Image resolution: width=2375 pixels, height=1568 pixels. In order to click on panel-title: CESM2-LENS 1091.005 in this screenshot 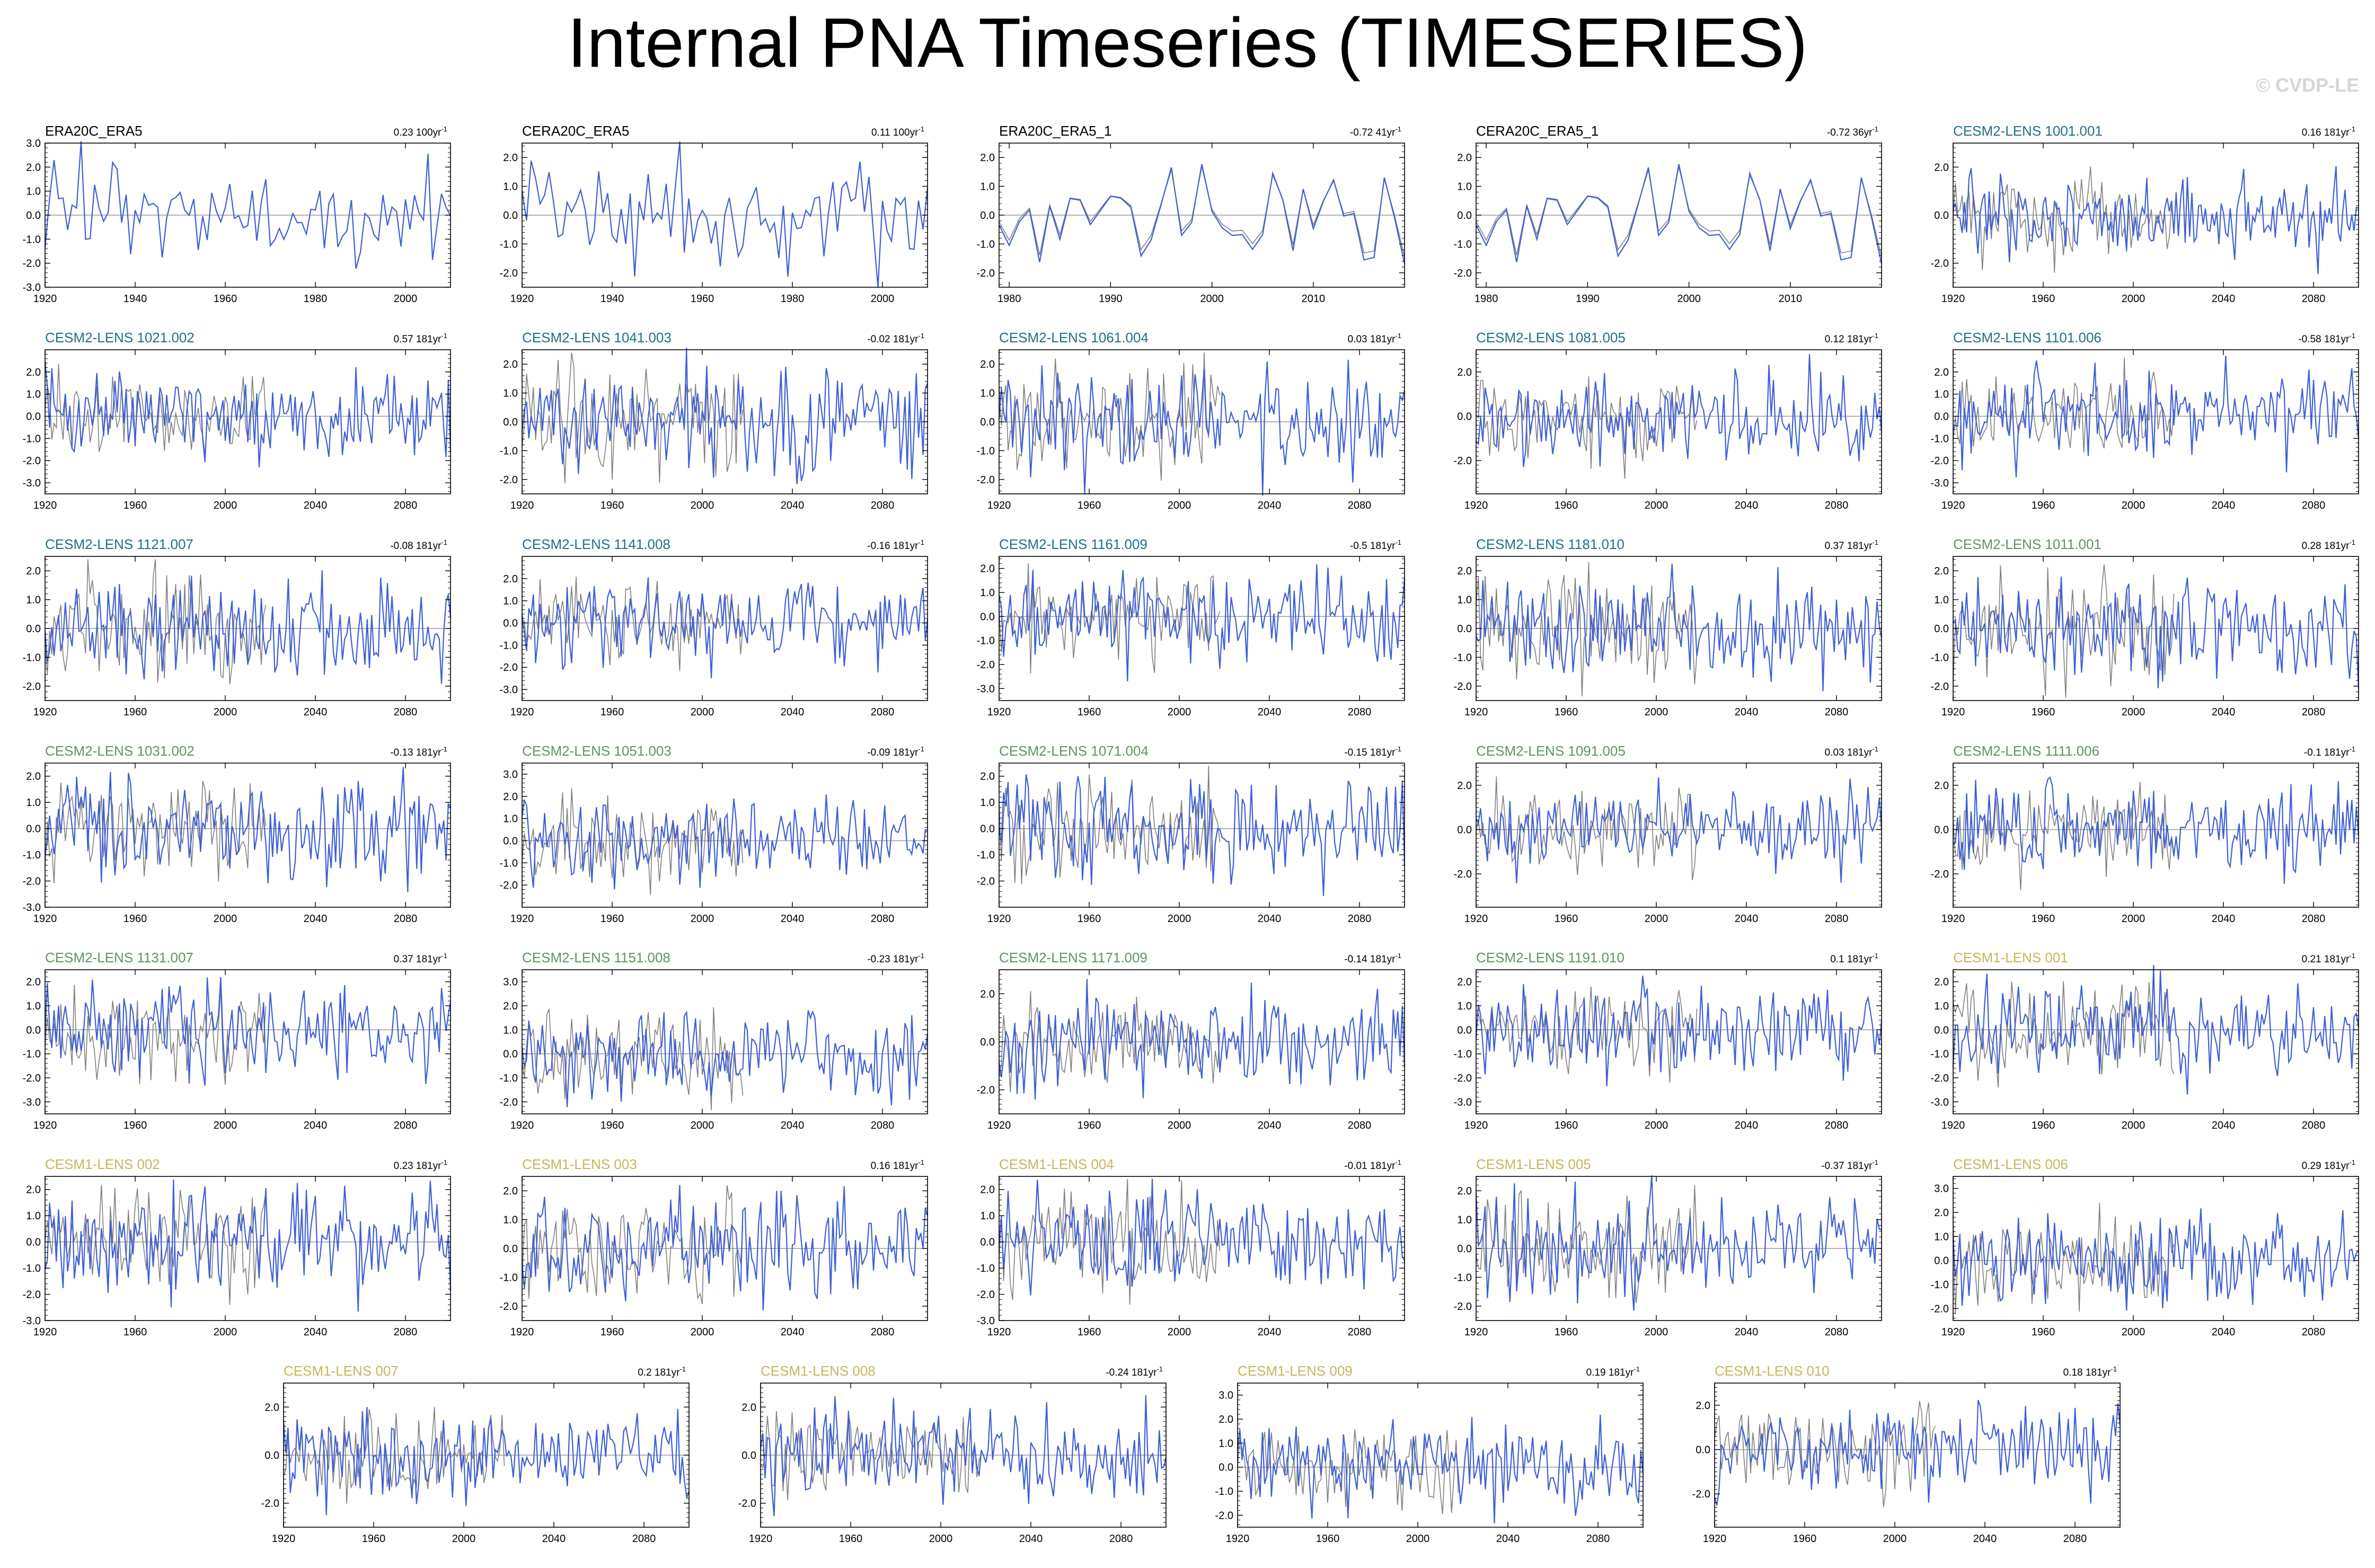, I will do `click(1551, 751)`.